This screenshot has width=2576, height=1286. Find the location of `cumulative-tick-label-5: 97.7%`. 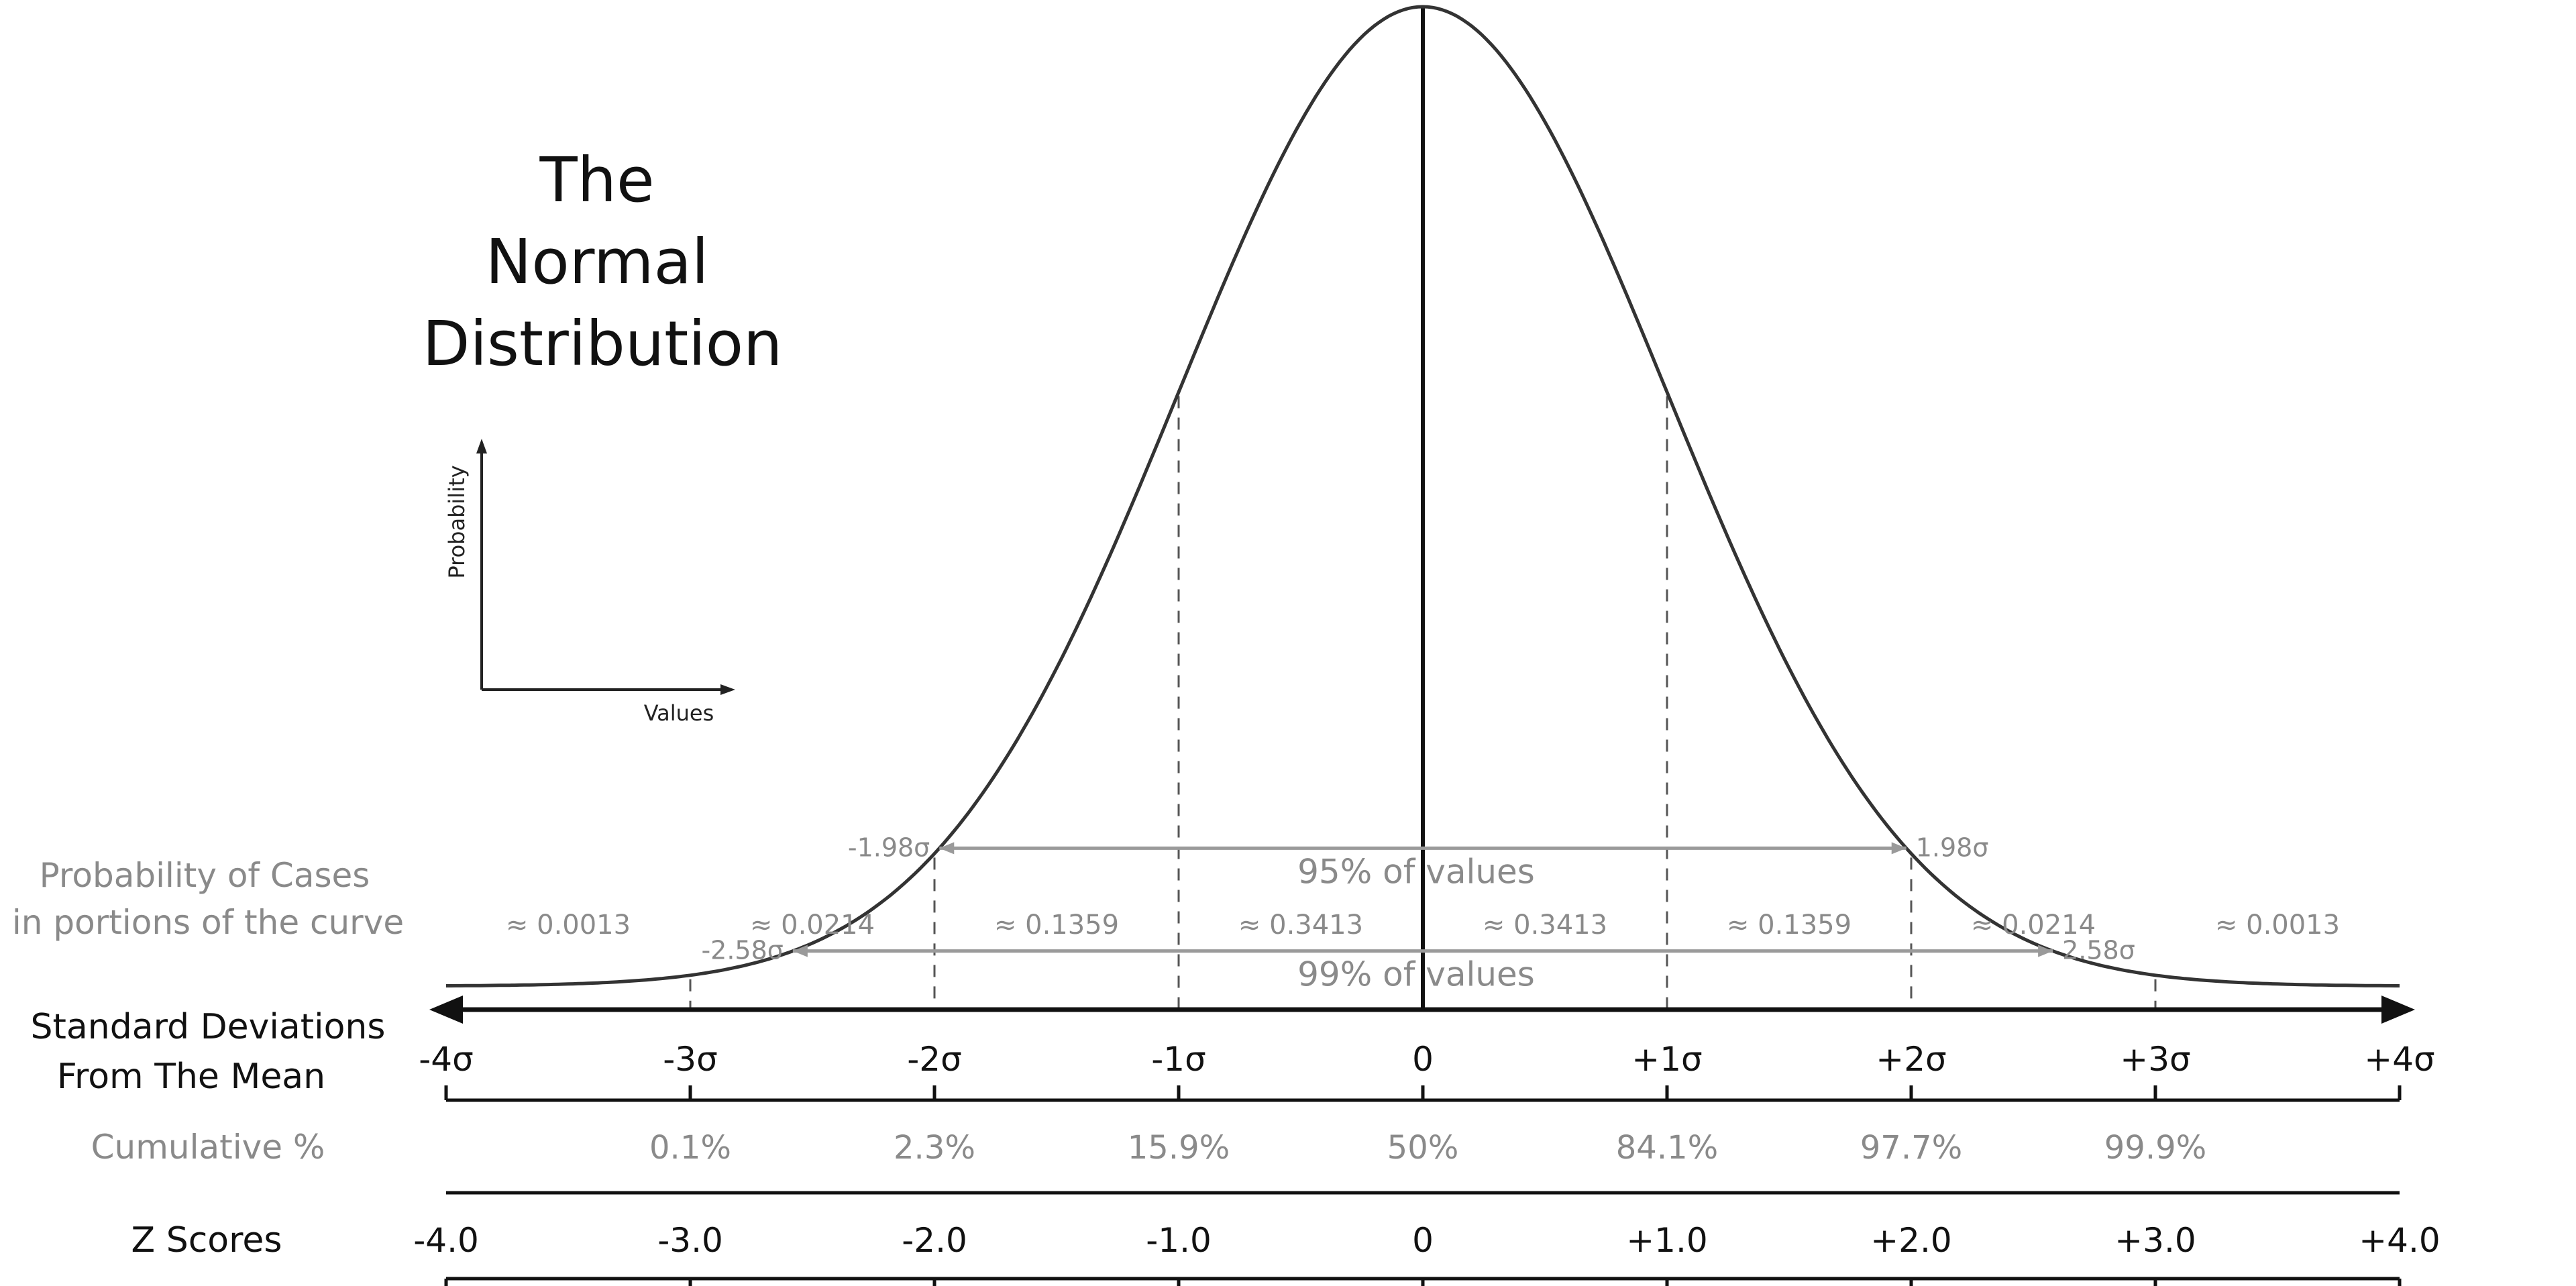

cumulative-tick-label-5: 97.7% is located at coordinates (1911, 1148).